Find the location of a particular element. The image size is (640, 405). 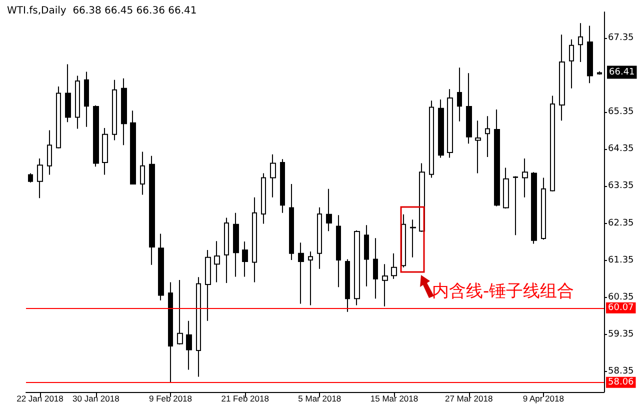

y-tick-label: 60.35 is located at coordinates (621, 297).